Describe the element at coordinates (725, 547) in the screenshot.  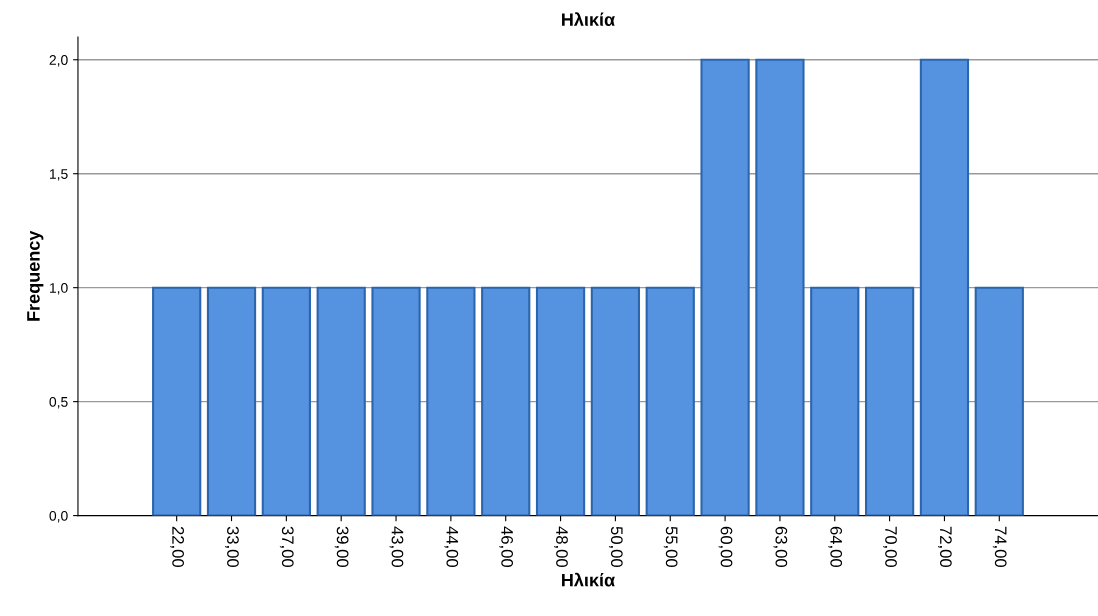
I see `x-tick-label: 60,00` at that location.